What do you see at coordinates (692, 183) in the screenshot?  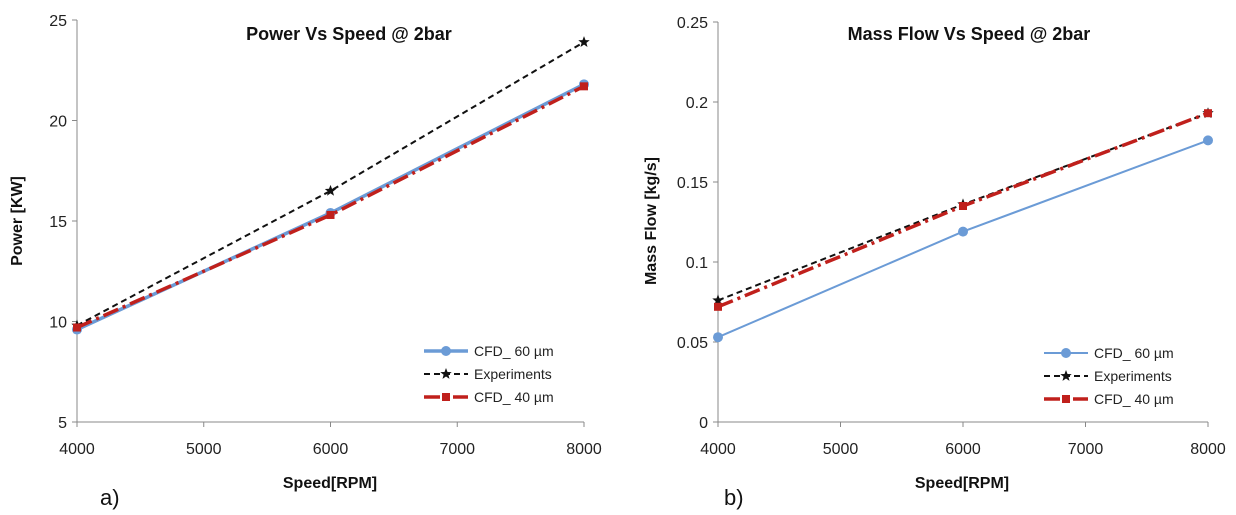 I see `y-tick-label: 0.15` at bounding box center [692, 183].